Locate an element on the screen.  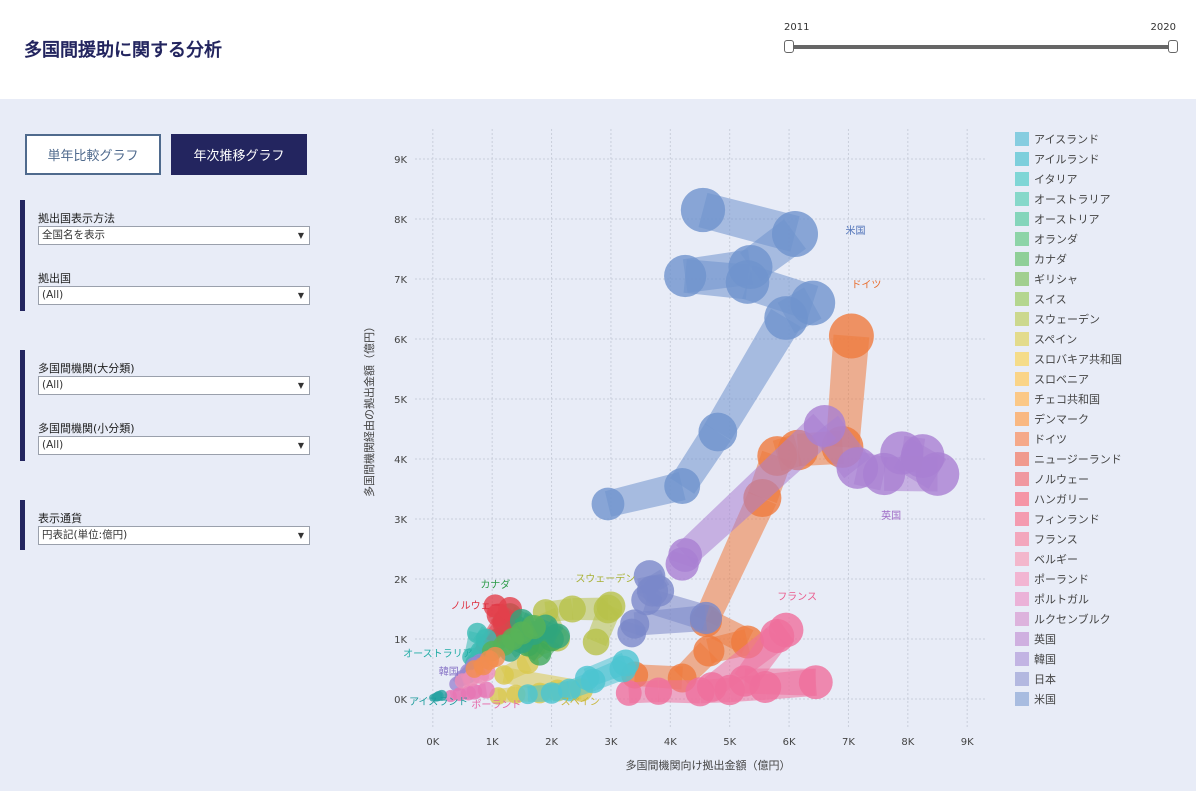
filter-group-bar is located at coordinates (22, 405).